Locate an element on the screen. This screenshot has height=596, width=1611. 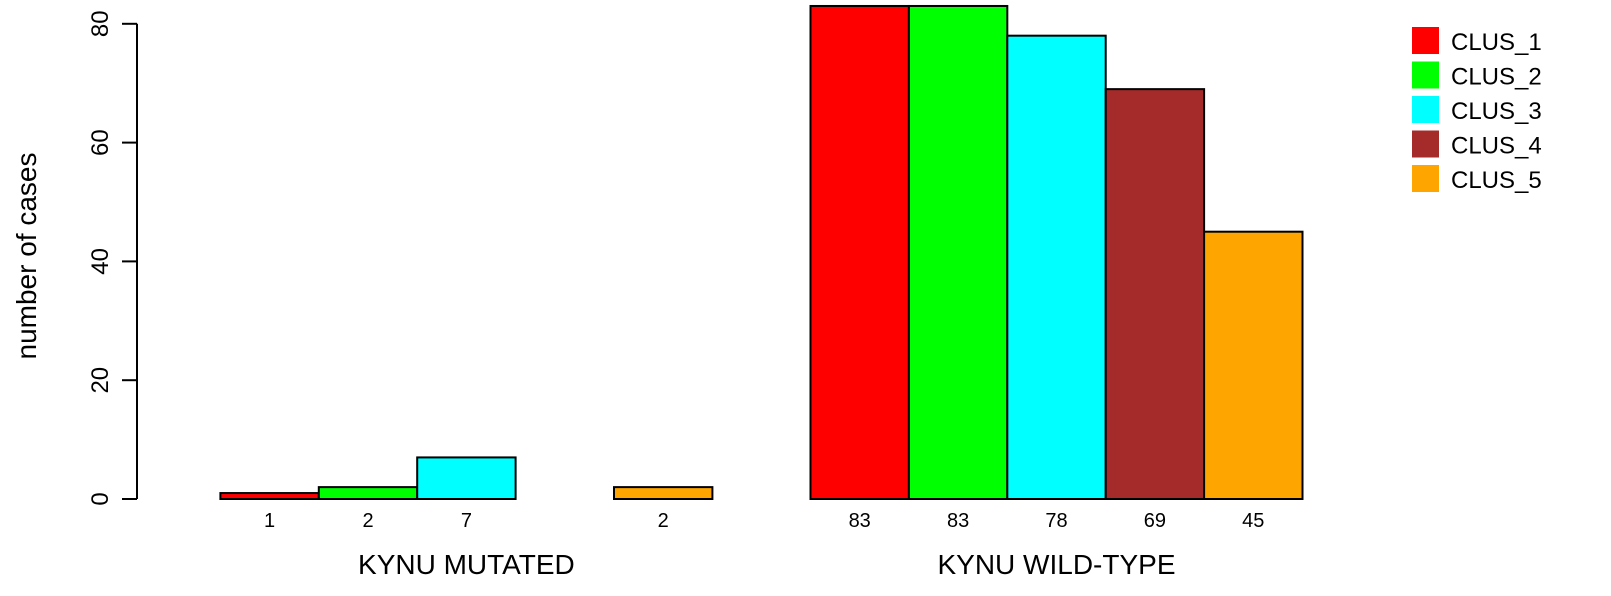
bar-value-labels: 1 2 7 2 83 83 78 69 45 is located at coordinates (764, 521).